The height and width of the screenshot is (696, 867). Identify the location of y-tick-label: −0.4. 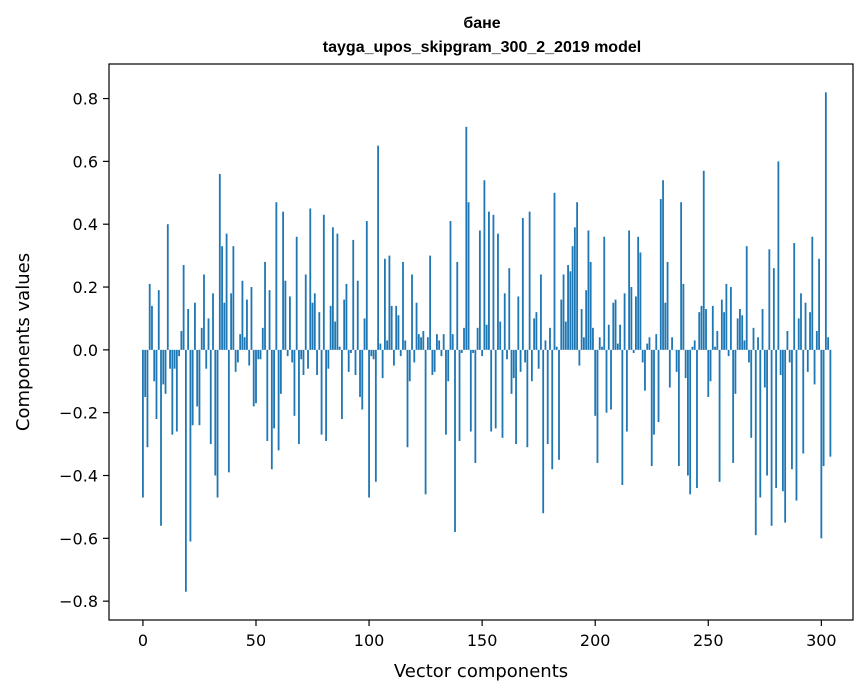
(78, 476).